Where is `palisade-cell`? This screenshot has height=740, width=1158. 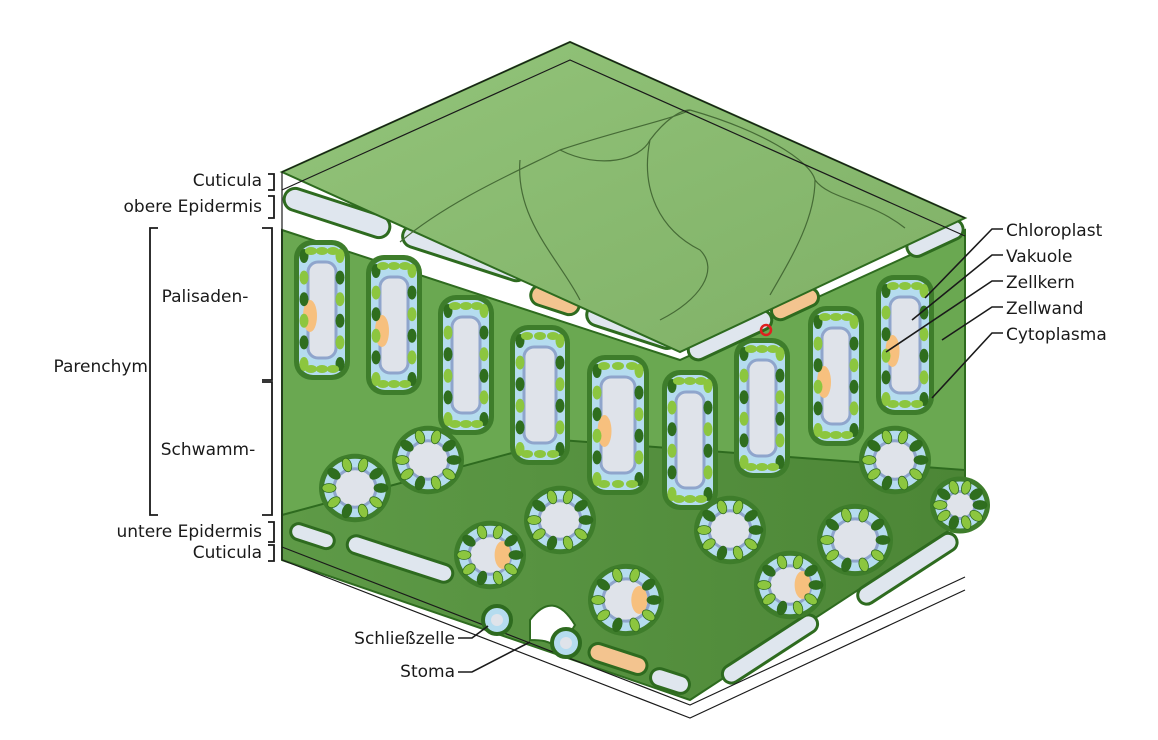
palisade-cell is located at coordinates (540, 395).